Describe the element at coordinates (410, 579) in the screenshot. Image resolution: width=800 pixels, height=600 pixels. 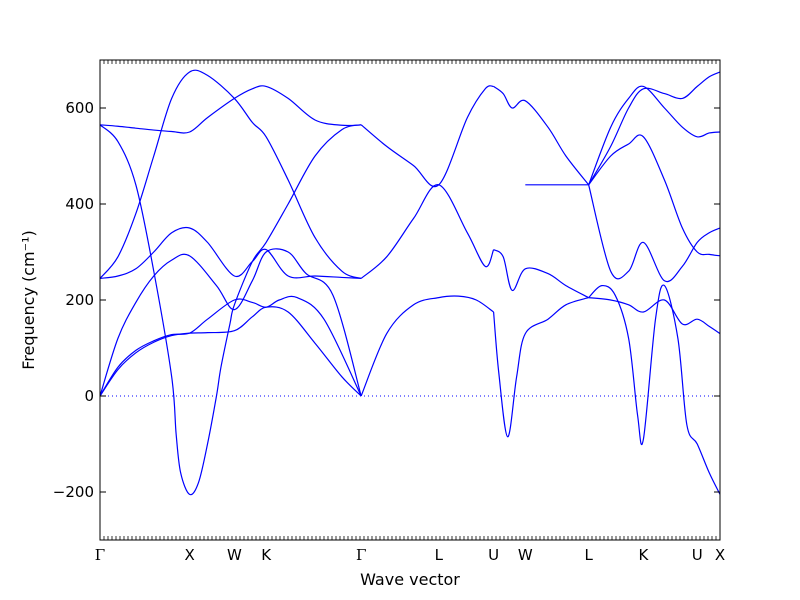
I see `x-axis-label: Wave vector` at that location.